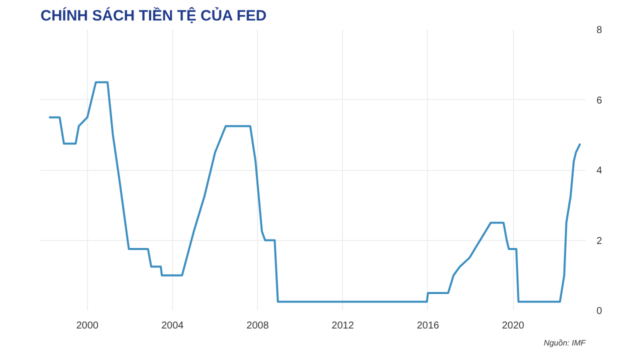 The width and height of the screenshot is (640, 352). What do you see at coordinates (87, 326) in the screenshot?
I see `x-tick-label: 2000` at bounding box center [87, 326].